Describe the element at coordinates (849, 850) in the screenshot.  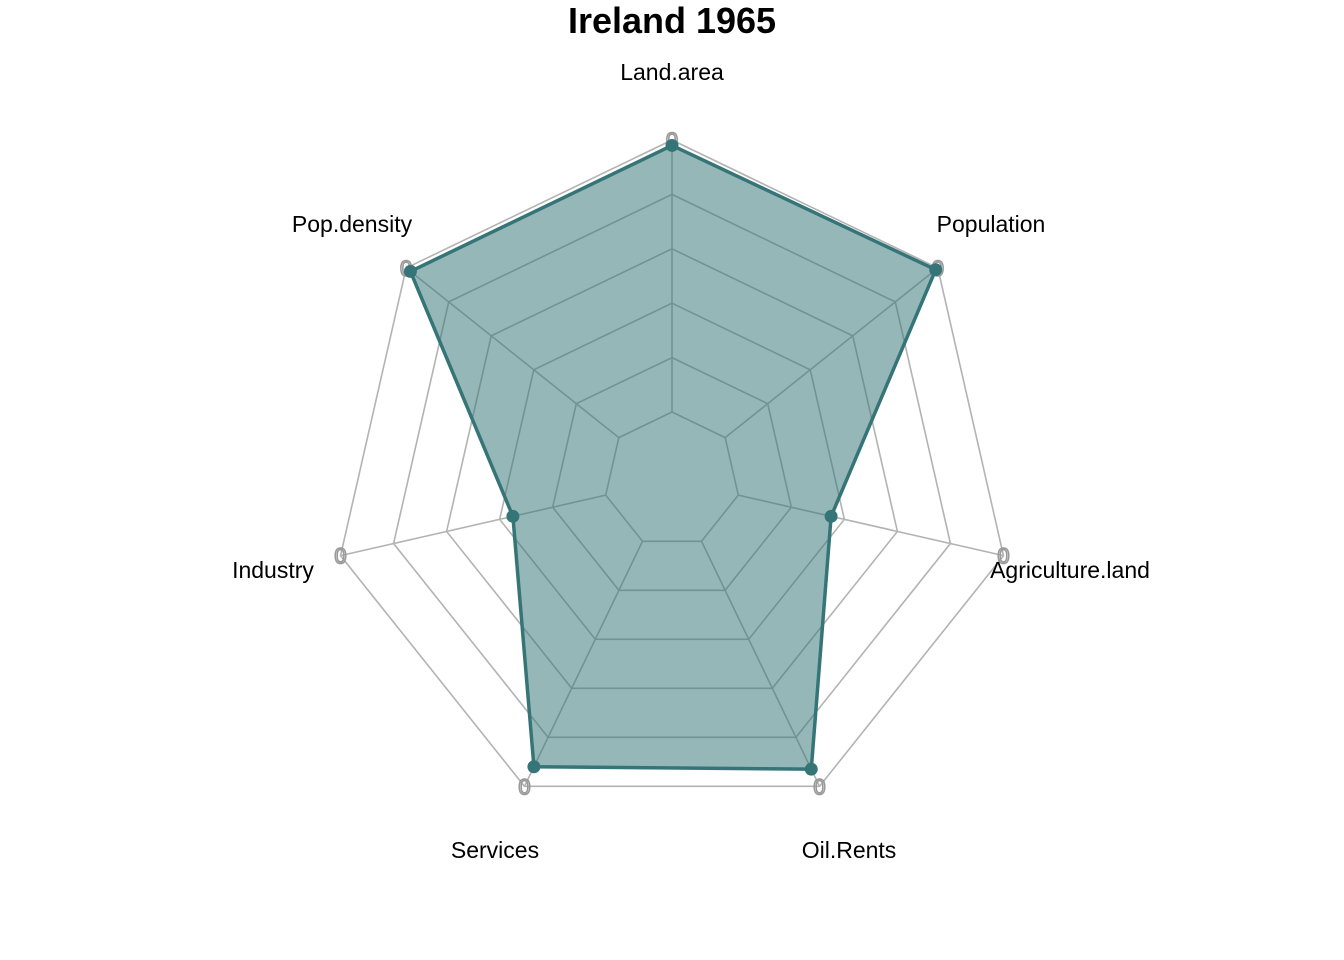
I see `axis-label-oil-rents: Oil.Rents` at that location.